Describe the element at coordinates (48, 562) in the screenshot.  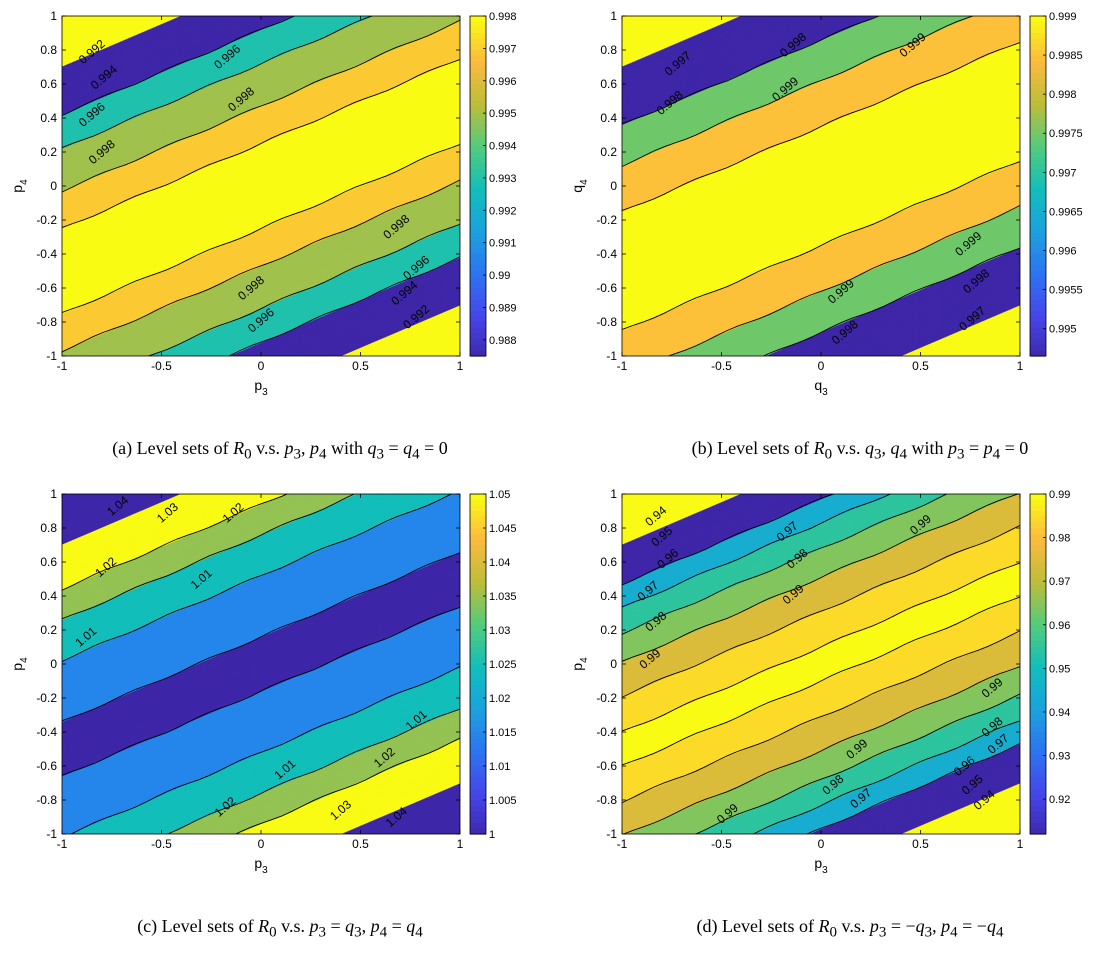
I see `y-tick-label: 0.6` at that location.